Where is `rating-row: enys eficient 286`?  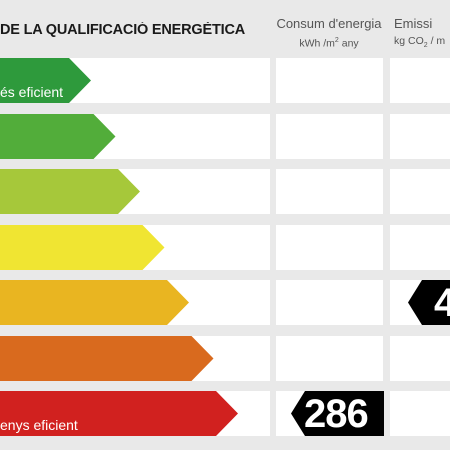 rating-row: enys eficient 286 is located at coordinates (225, 413).